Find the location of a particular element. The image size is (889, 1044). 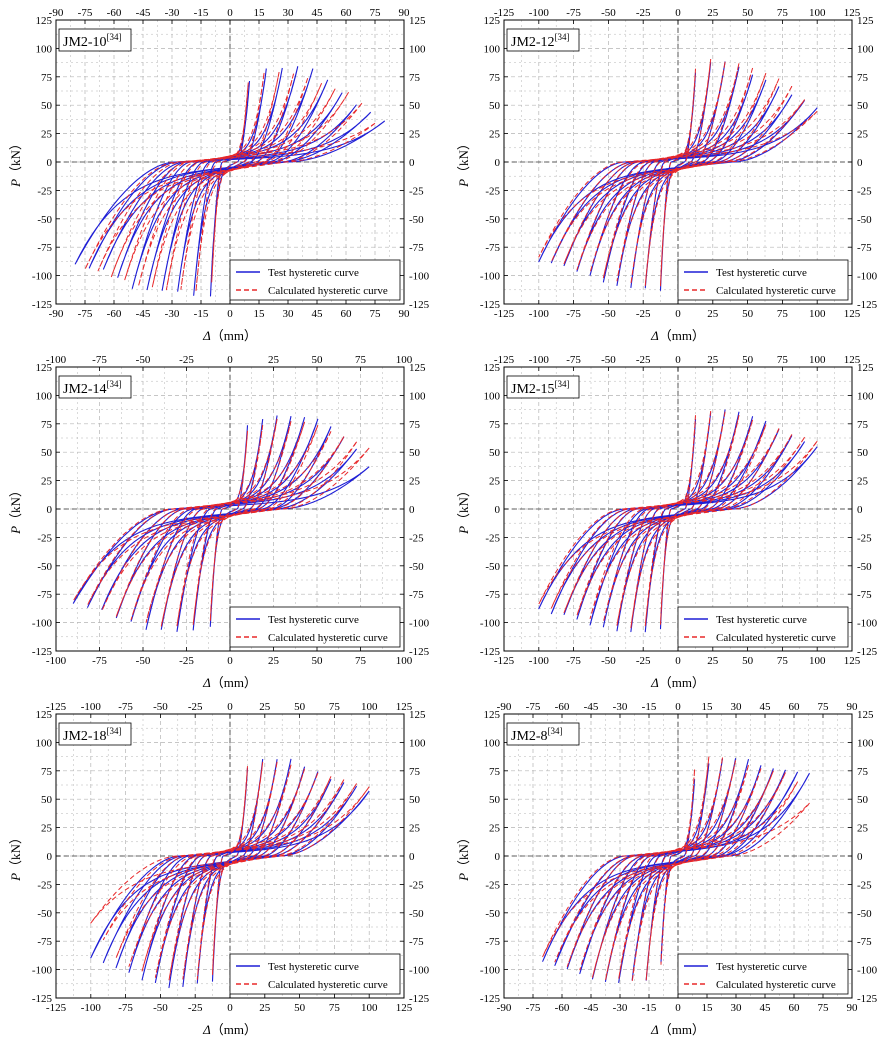

specimen-title-text: JM2-14[34] is located at coordinates (92, 388).